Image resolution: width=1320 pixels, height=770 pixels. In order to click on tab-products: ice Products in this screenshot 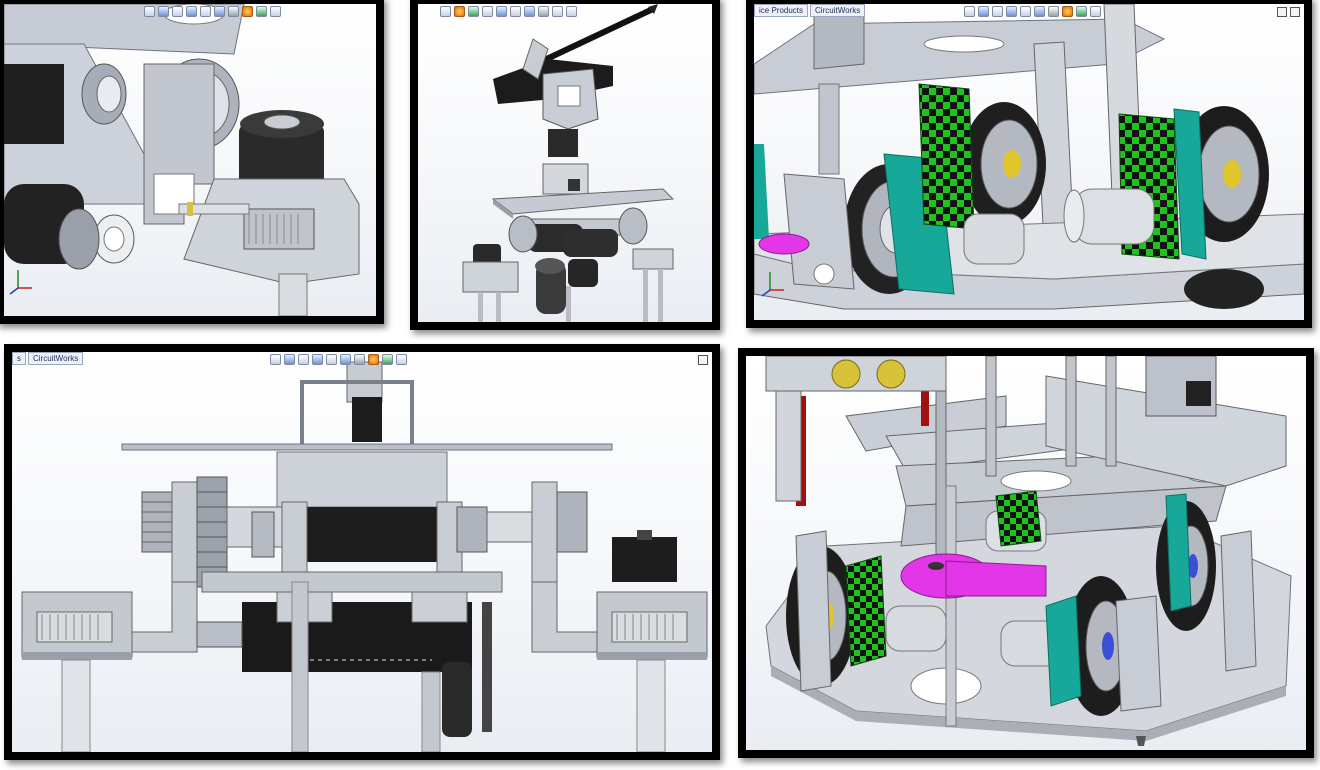, I will do `click(781, 10)`.